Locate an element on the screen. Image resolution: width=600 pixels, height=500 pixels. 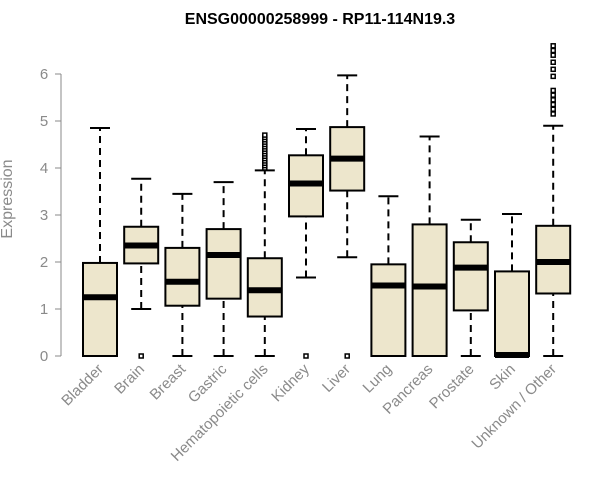
box-breast is located at coordinates (182, 274).